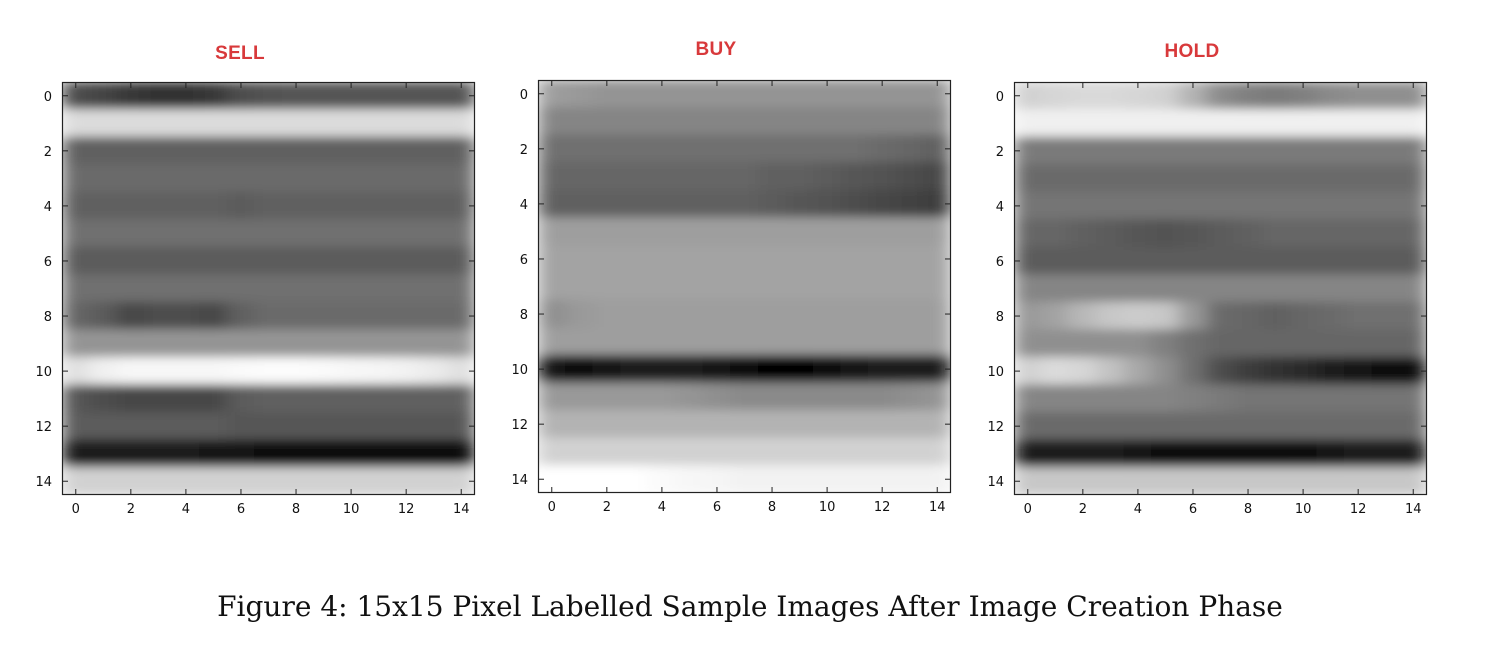 Image resolution: width=1500 pixels, height=652 pixels. What do you see at coordinates (524, 260) in the screenshot?
I see `y-tick-label: 6` at bounding box center [524, 260].